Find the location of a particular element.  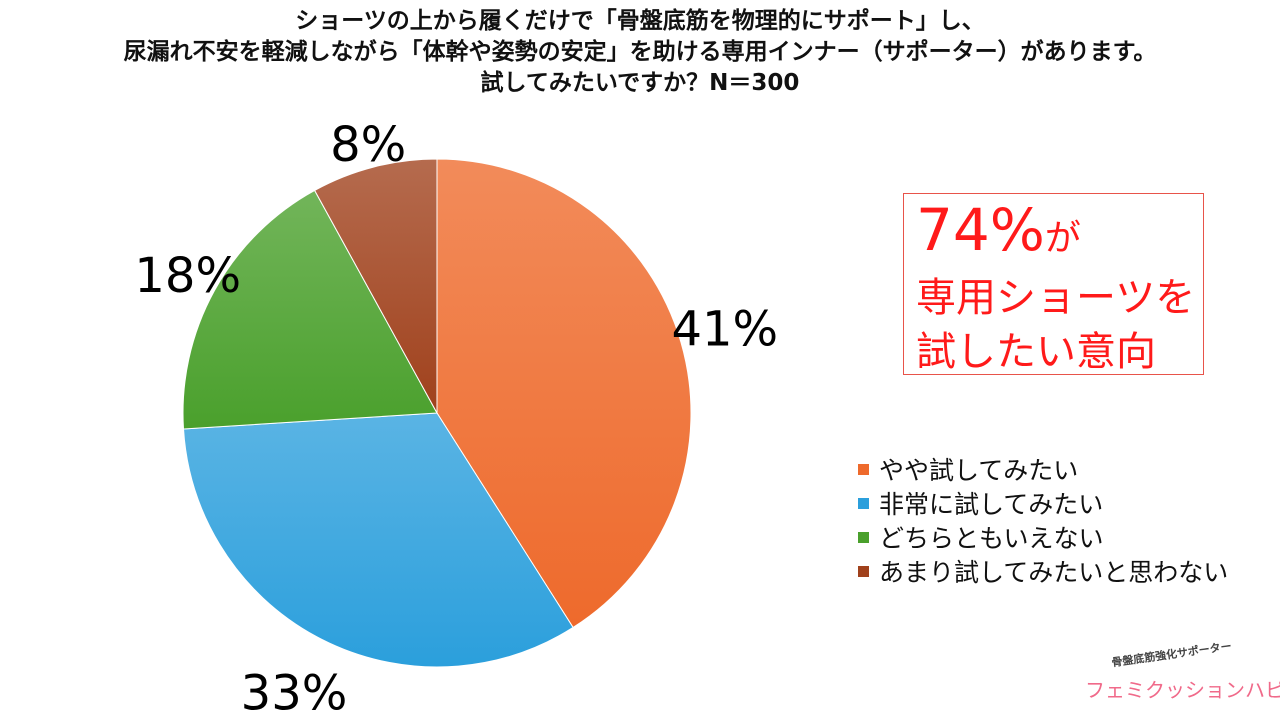

legend-label: やや試してみたい is located at coordinates (979, 470).